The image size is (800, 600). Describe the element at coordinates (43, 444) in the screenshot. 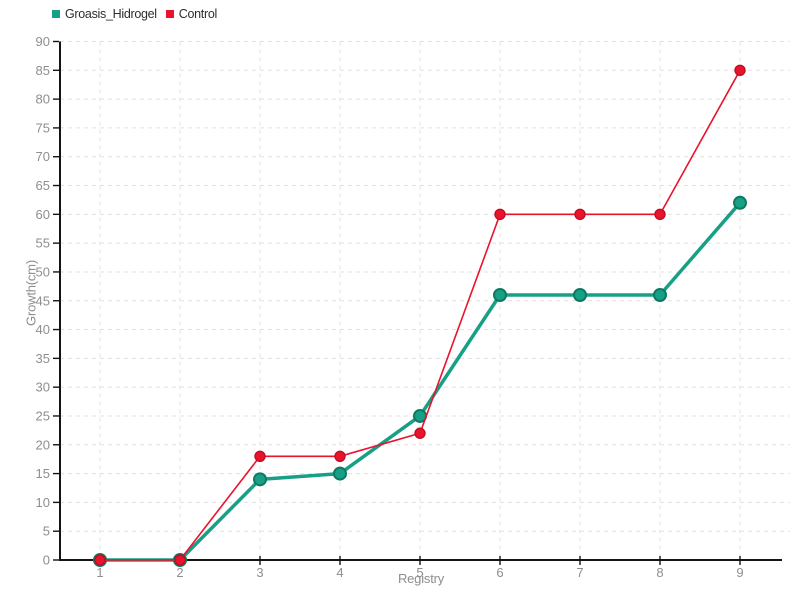

I see `y-tick-label: 20` at that location.